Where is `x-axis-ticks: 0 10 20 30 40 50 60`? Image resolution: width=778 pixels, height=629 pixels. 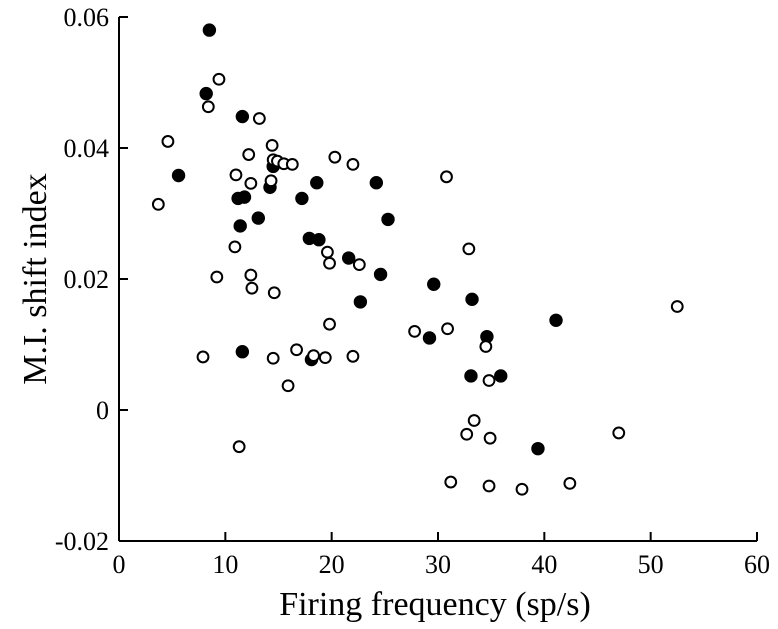 x-axis-ticks: 0 10 20 30 40 50 60 is located at coordinates (441, 555).